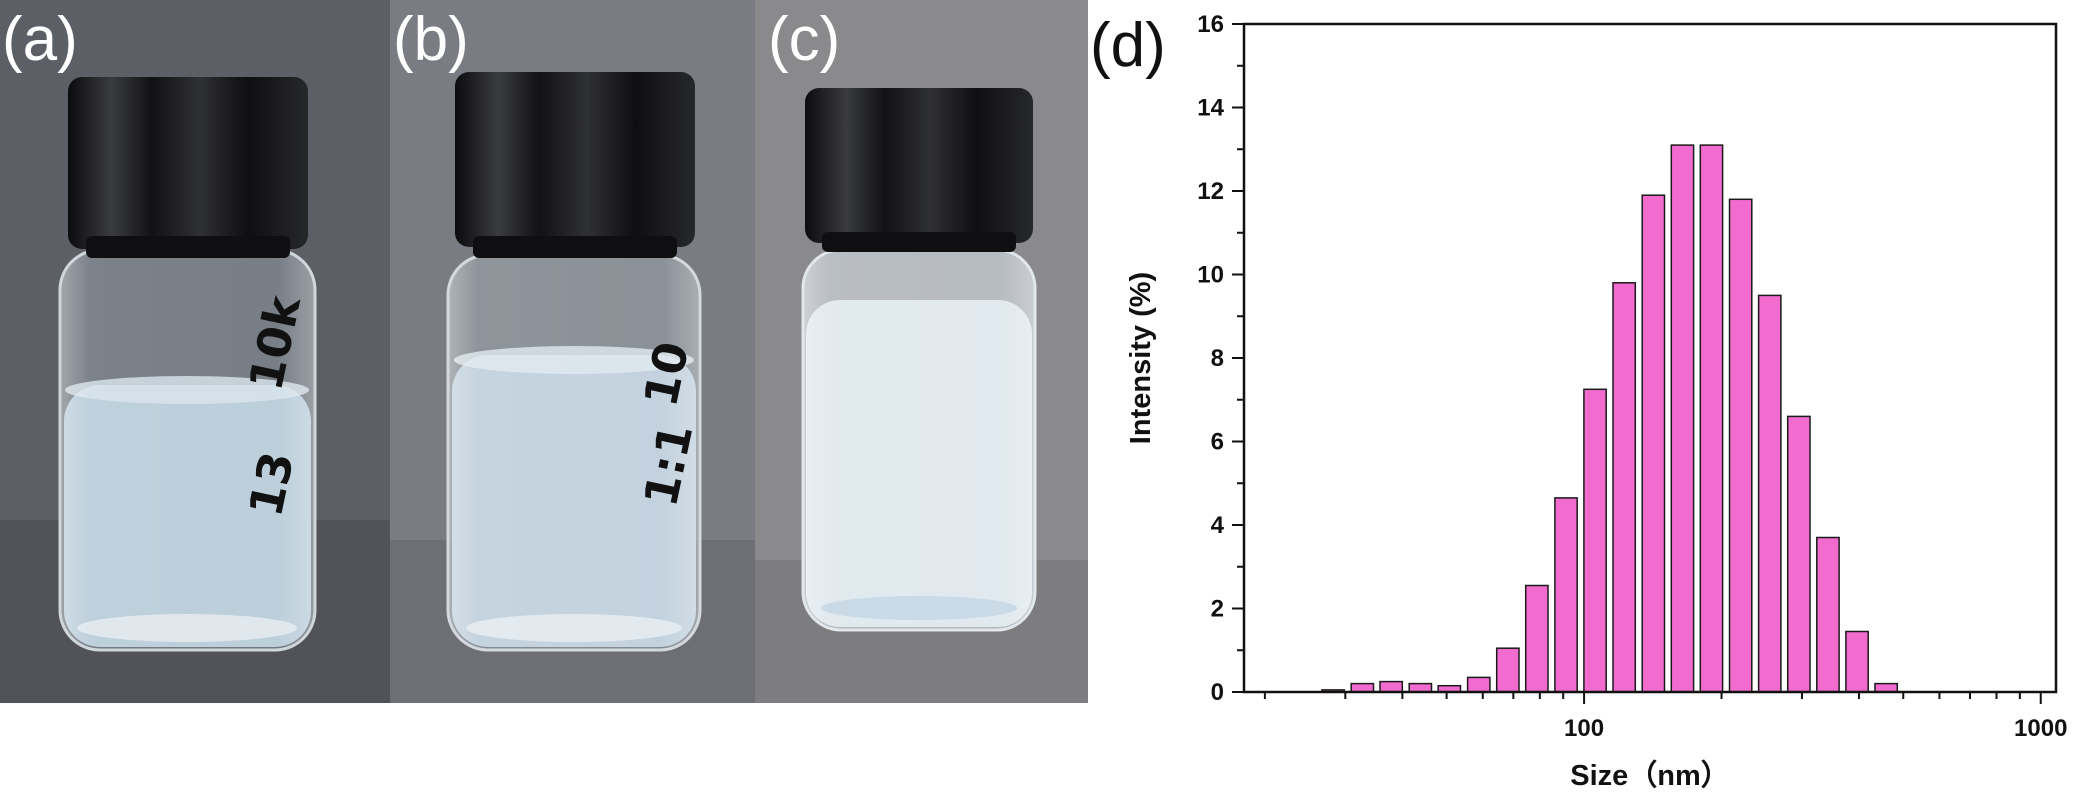 This screenshot has width=2088, height=796. What do you see at coordinates (1210, 275) in the screenshot?
I see `y-tick-label: 10` at bounding box center [1210, 275].